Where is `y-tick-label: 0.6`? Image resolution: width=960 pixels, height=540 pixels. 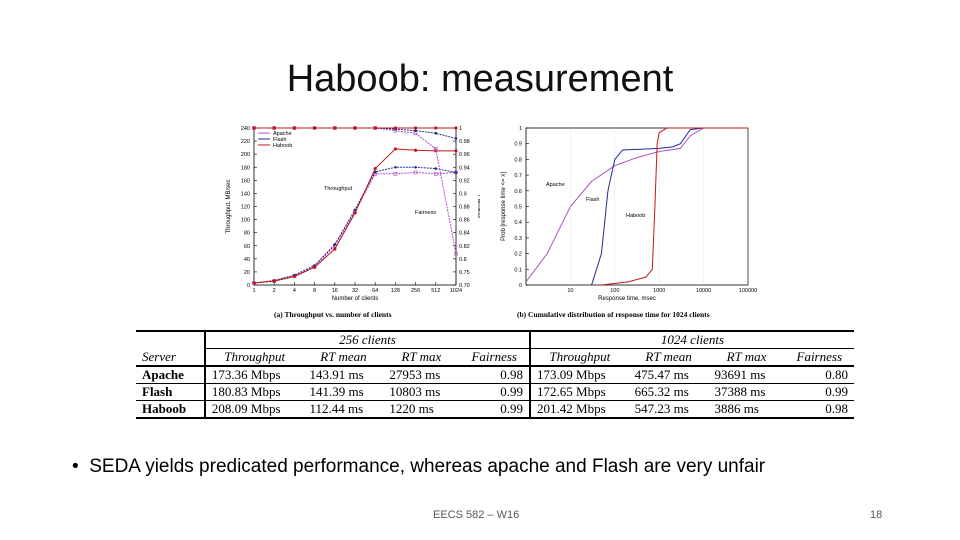
y-tick-label: 0.6 is located at coordinates (518, 192).